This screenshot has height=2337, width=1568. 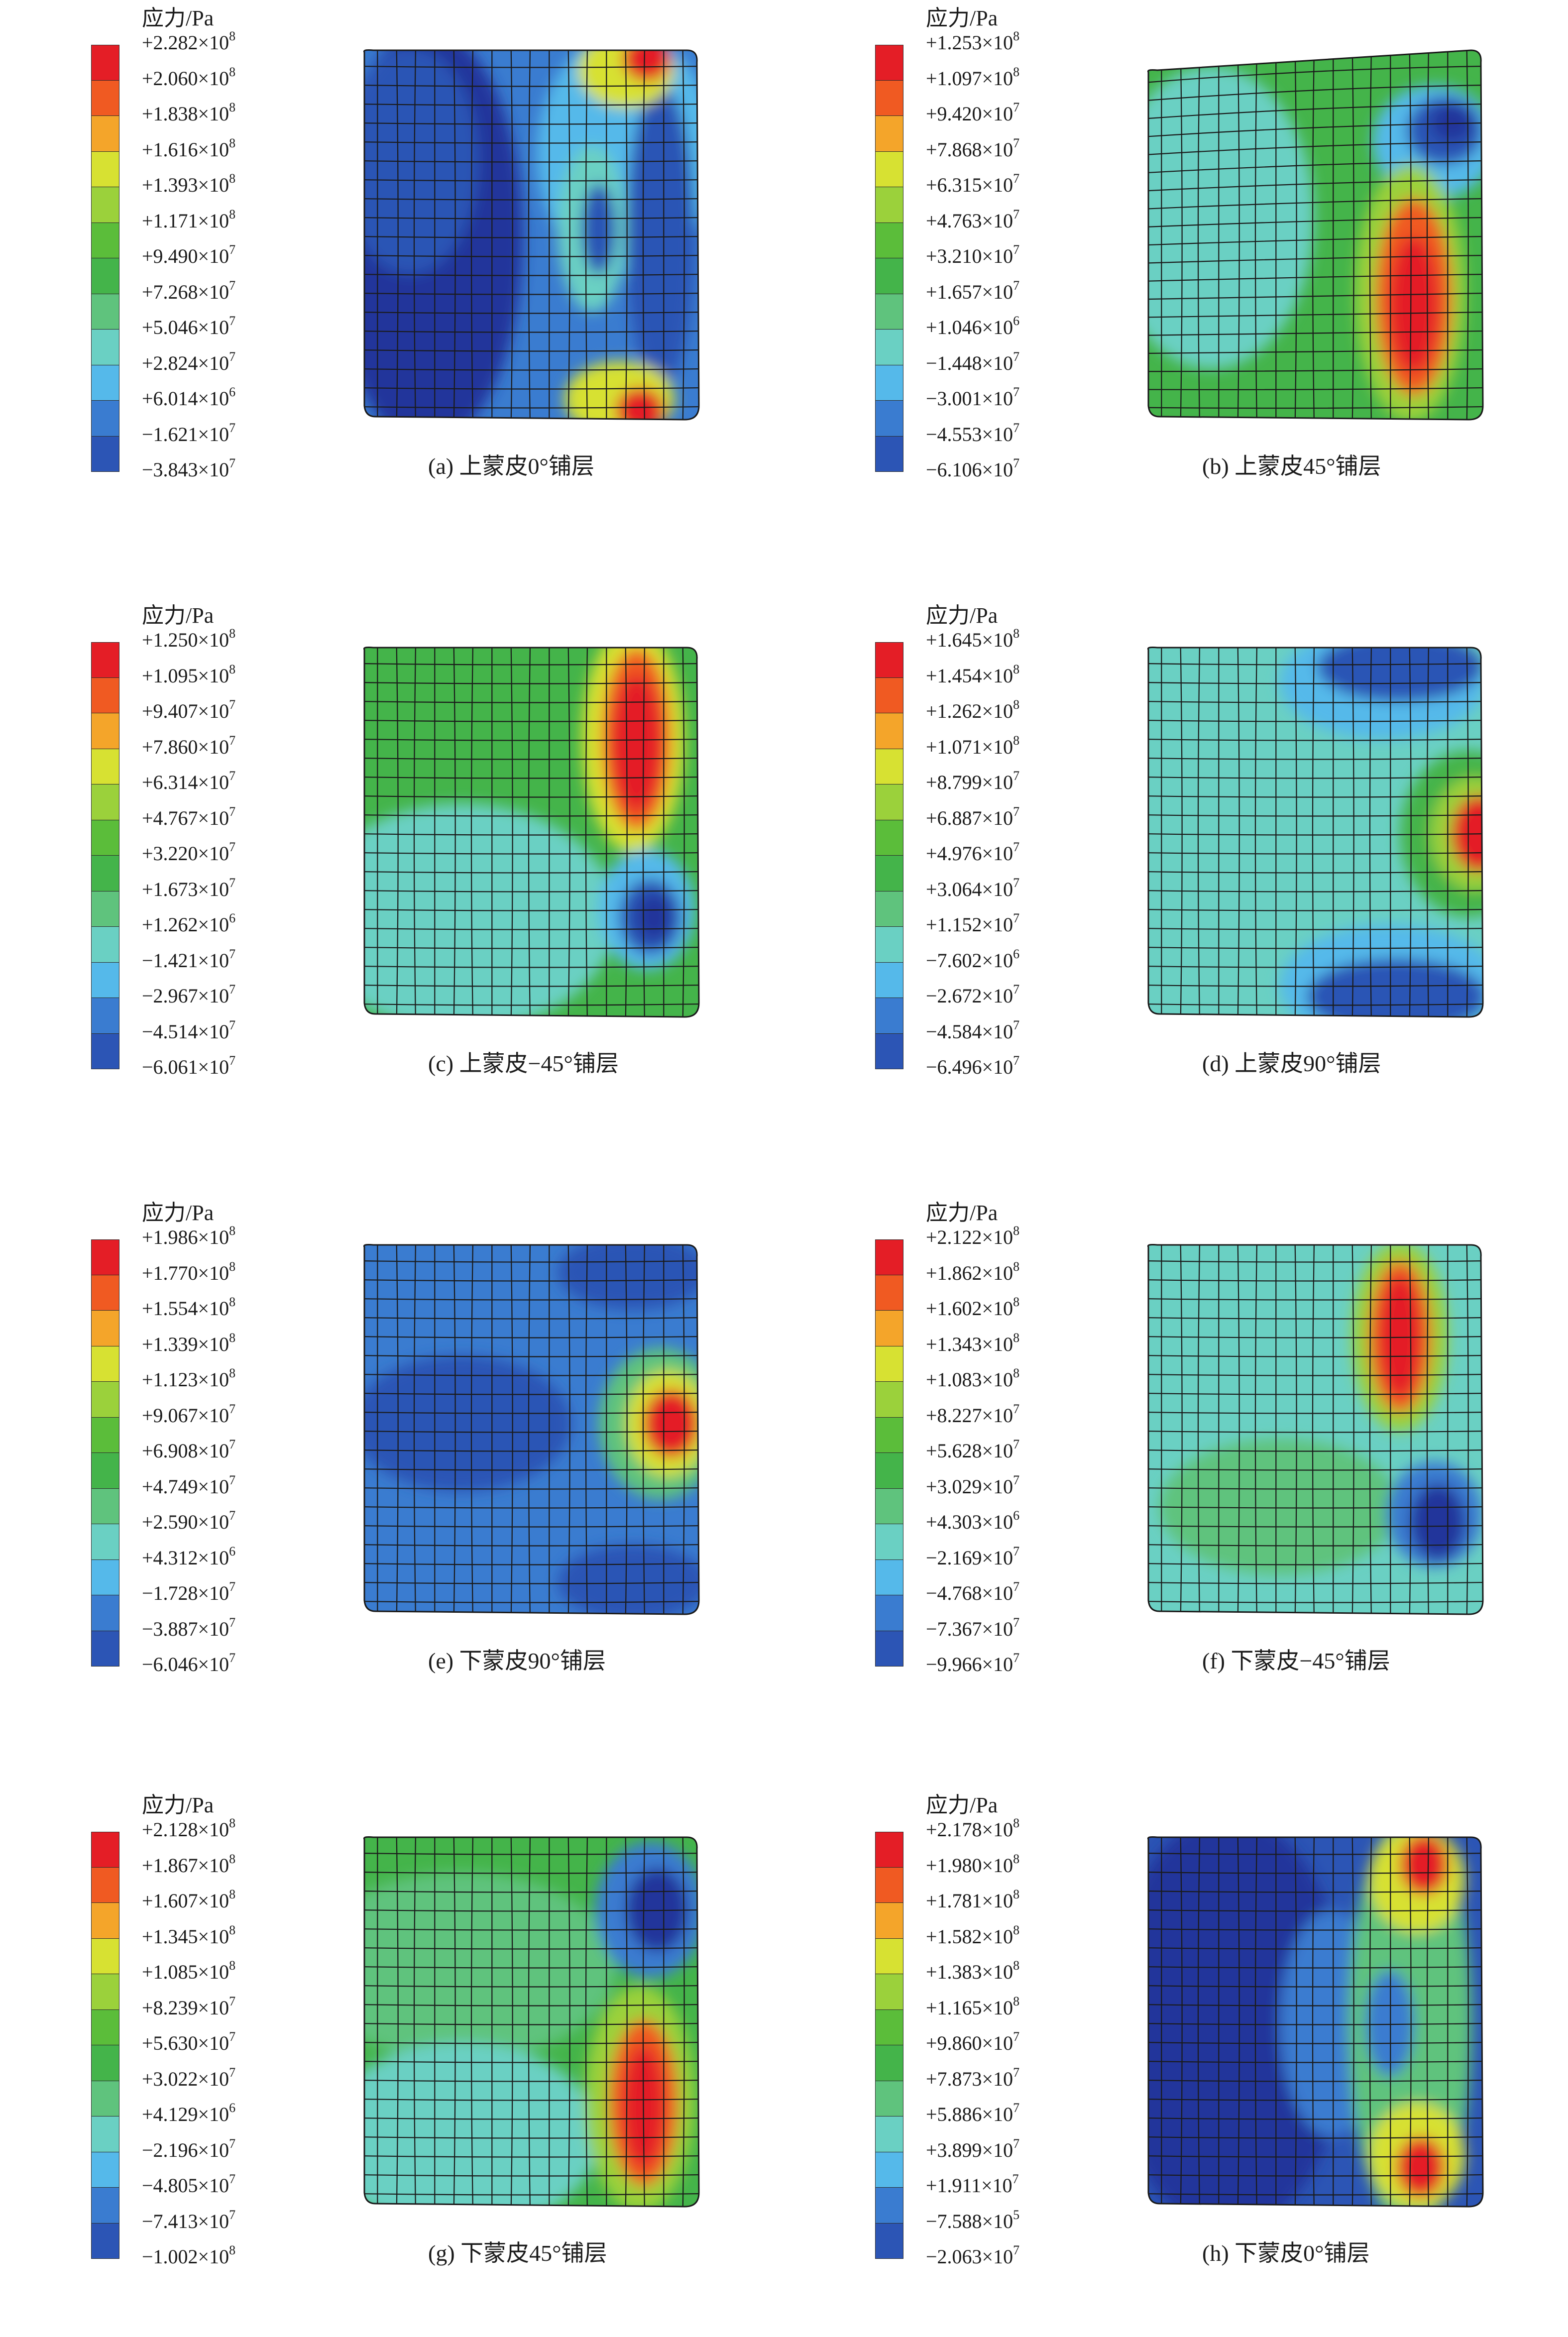 I want to click on legend-tick-label: −4.514×10⁷, so click(x=189, y=1030).